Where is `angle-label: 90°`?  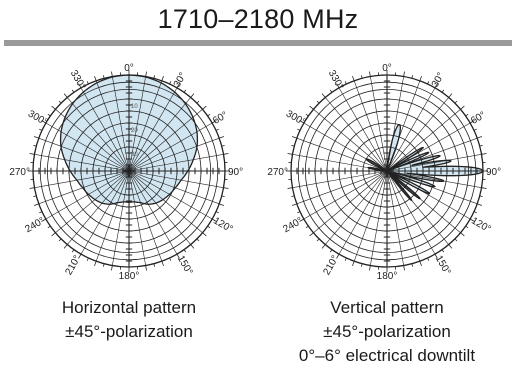 angle-label: 90° is located at coordinates (493, 172).